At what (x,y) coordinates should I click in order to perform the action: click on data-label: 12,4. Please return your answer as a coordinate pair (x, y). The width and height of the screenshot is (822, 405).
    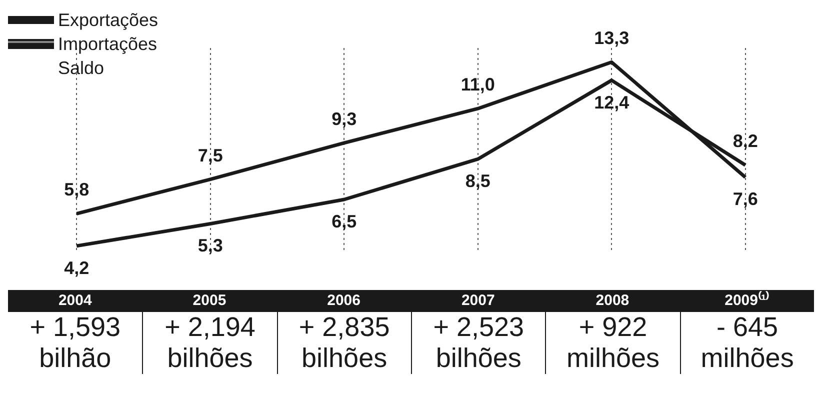
    Looking at the image, I should click on (612, 102).